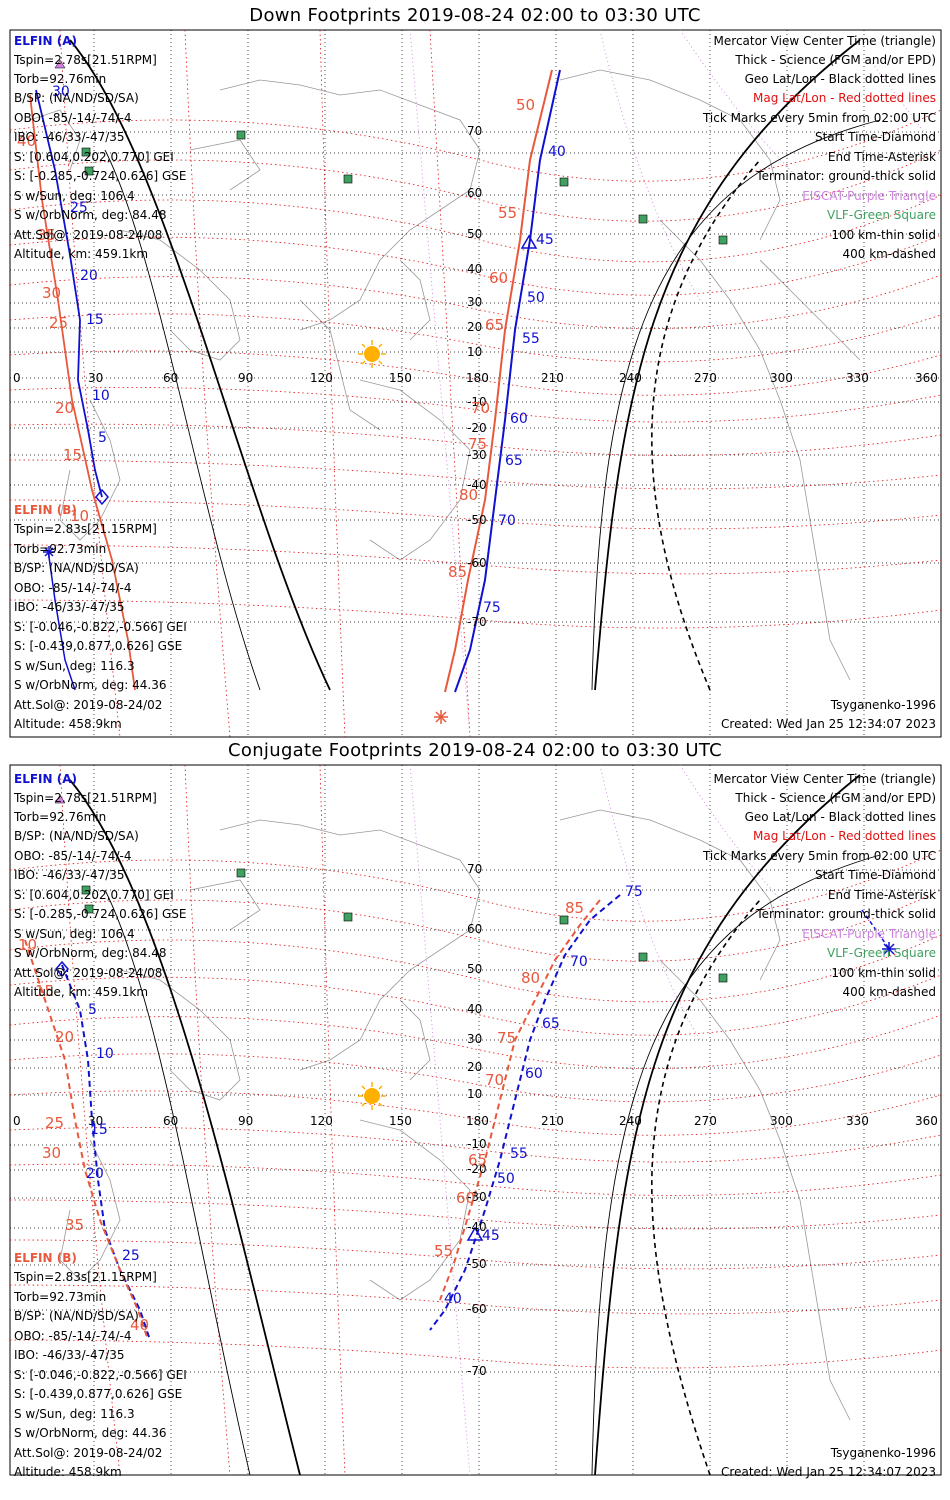 The image size is (950, 1500). Describe the element at coordinates (88, 973) in the screenshot. I see `elfin-a-line: Att.Sol@: 2019-08-24/08` at that location.